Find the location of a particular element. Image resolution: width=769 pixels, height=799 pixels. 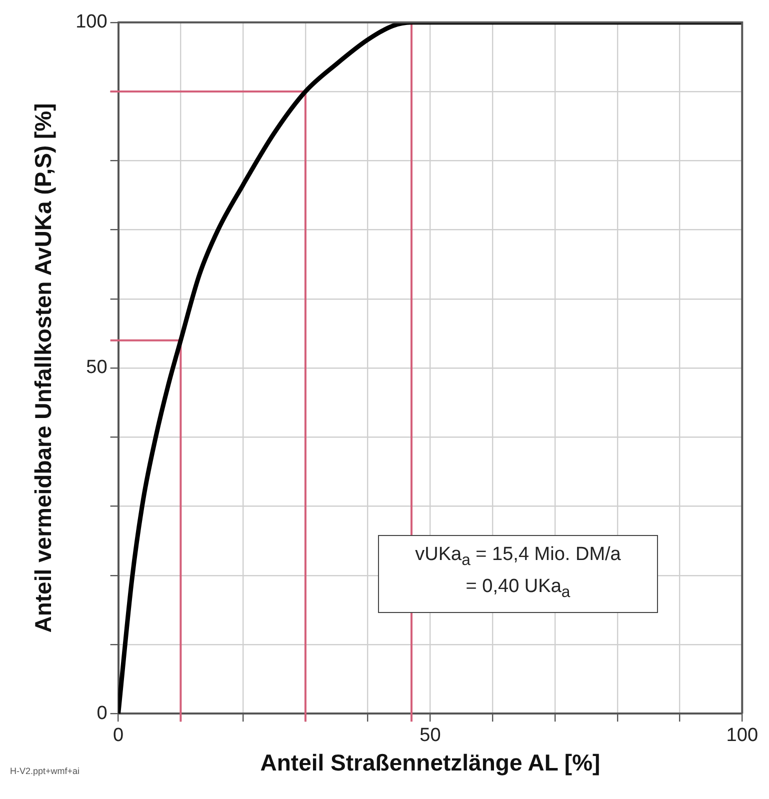

x-tick-label: 50 is located at coordinates (430, 735).